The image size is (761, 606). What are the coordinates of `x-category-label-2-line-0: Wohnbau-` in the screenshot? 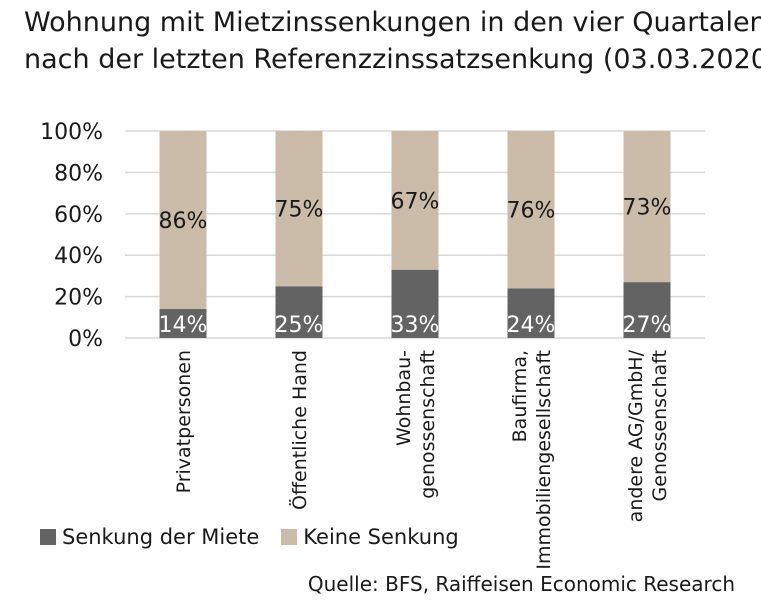 It's located at (404, 398).